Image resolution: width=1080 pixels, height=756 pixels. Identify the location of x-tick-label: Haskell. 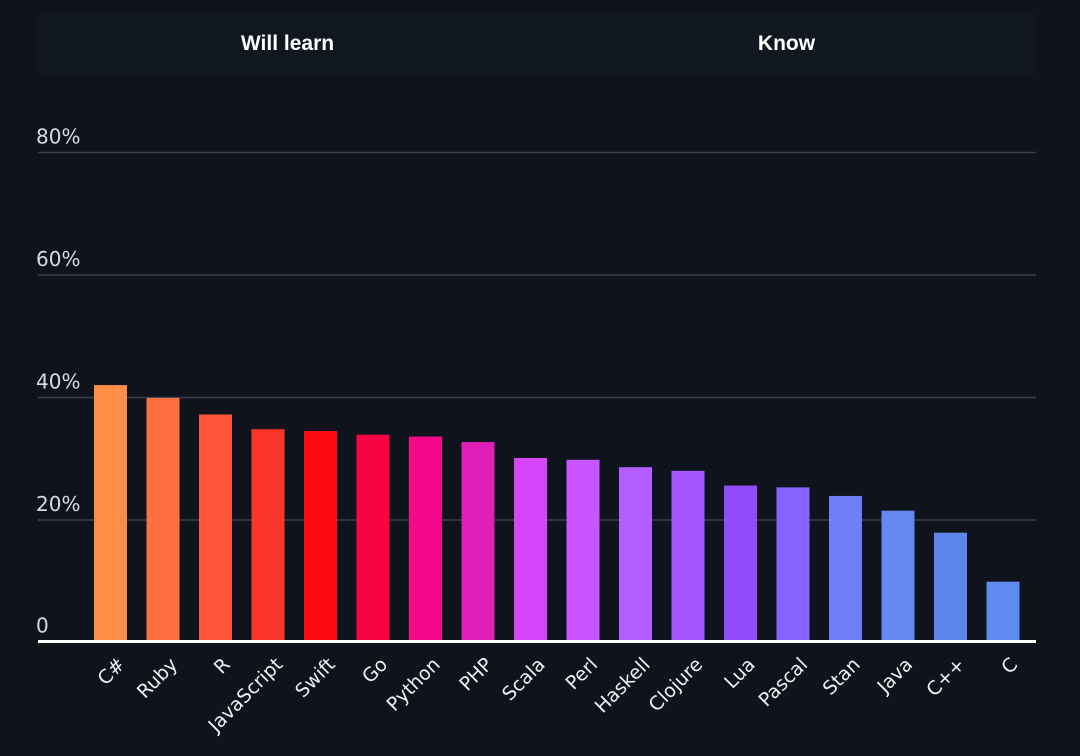
(623, 686).